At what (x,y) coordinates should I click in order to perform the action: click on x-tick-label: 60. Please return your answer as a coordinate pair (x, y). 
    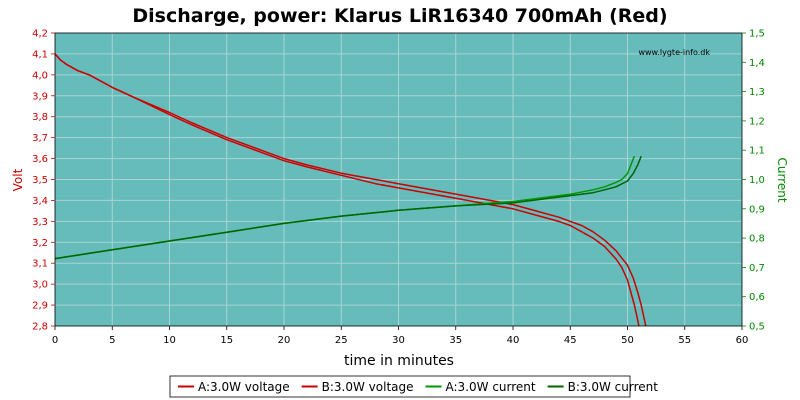
    Looking at the image, I should click on (742, 340).